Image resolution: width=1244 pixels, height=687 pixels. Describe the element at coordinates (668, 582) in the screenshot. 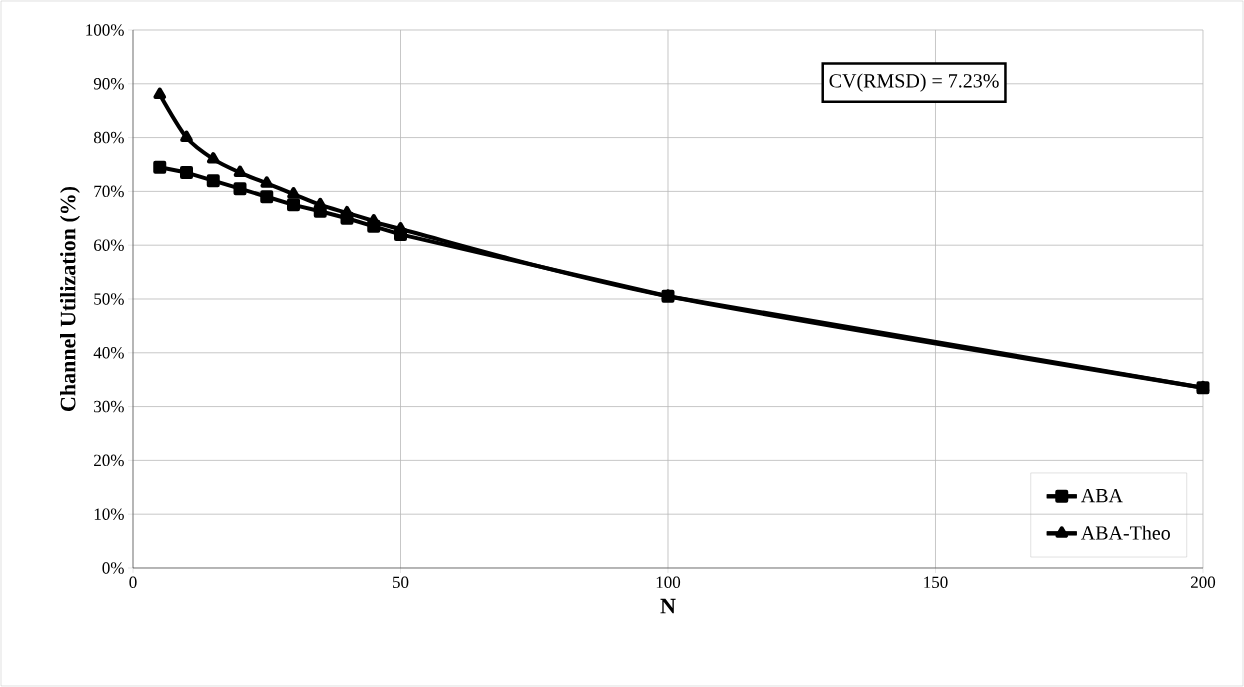

I see `x-tick-label: 100` at that location.